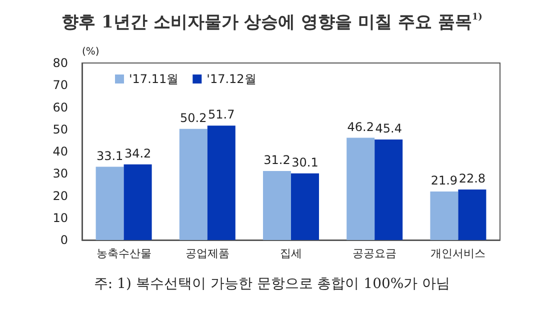  What do you see at coordinates (277, 159) in the screenshot?
I see `data-label: 31.2` at bounding box center [277, 159].